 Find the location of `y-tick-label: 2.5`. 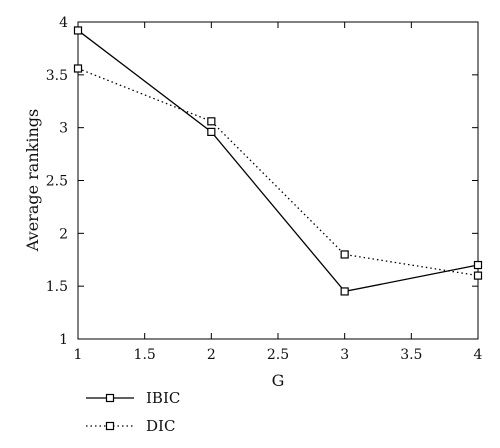

y-tick-label: 2.5 is located at coordinates (57, 182).